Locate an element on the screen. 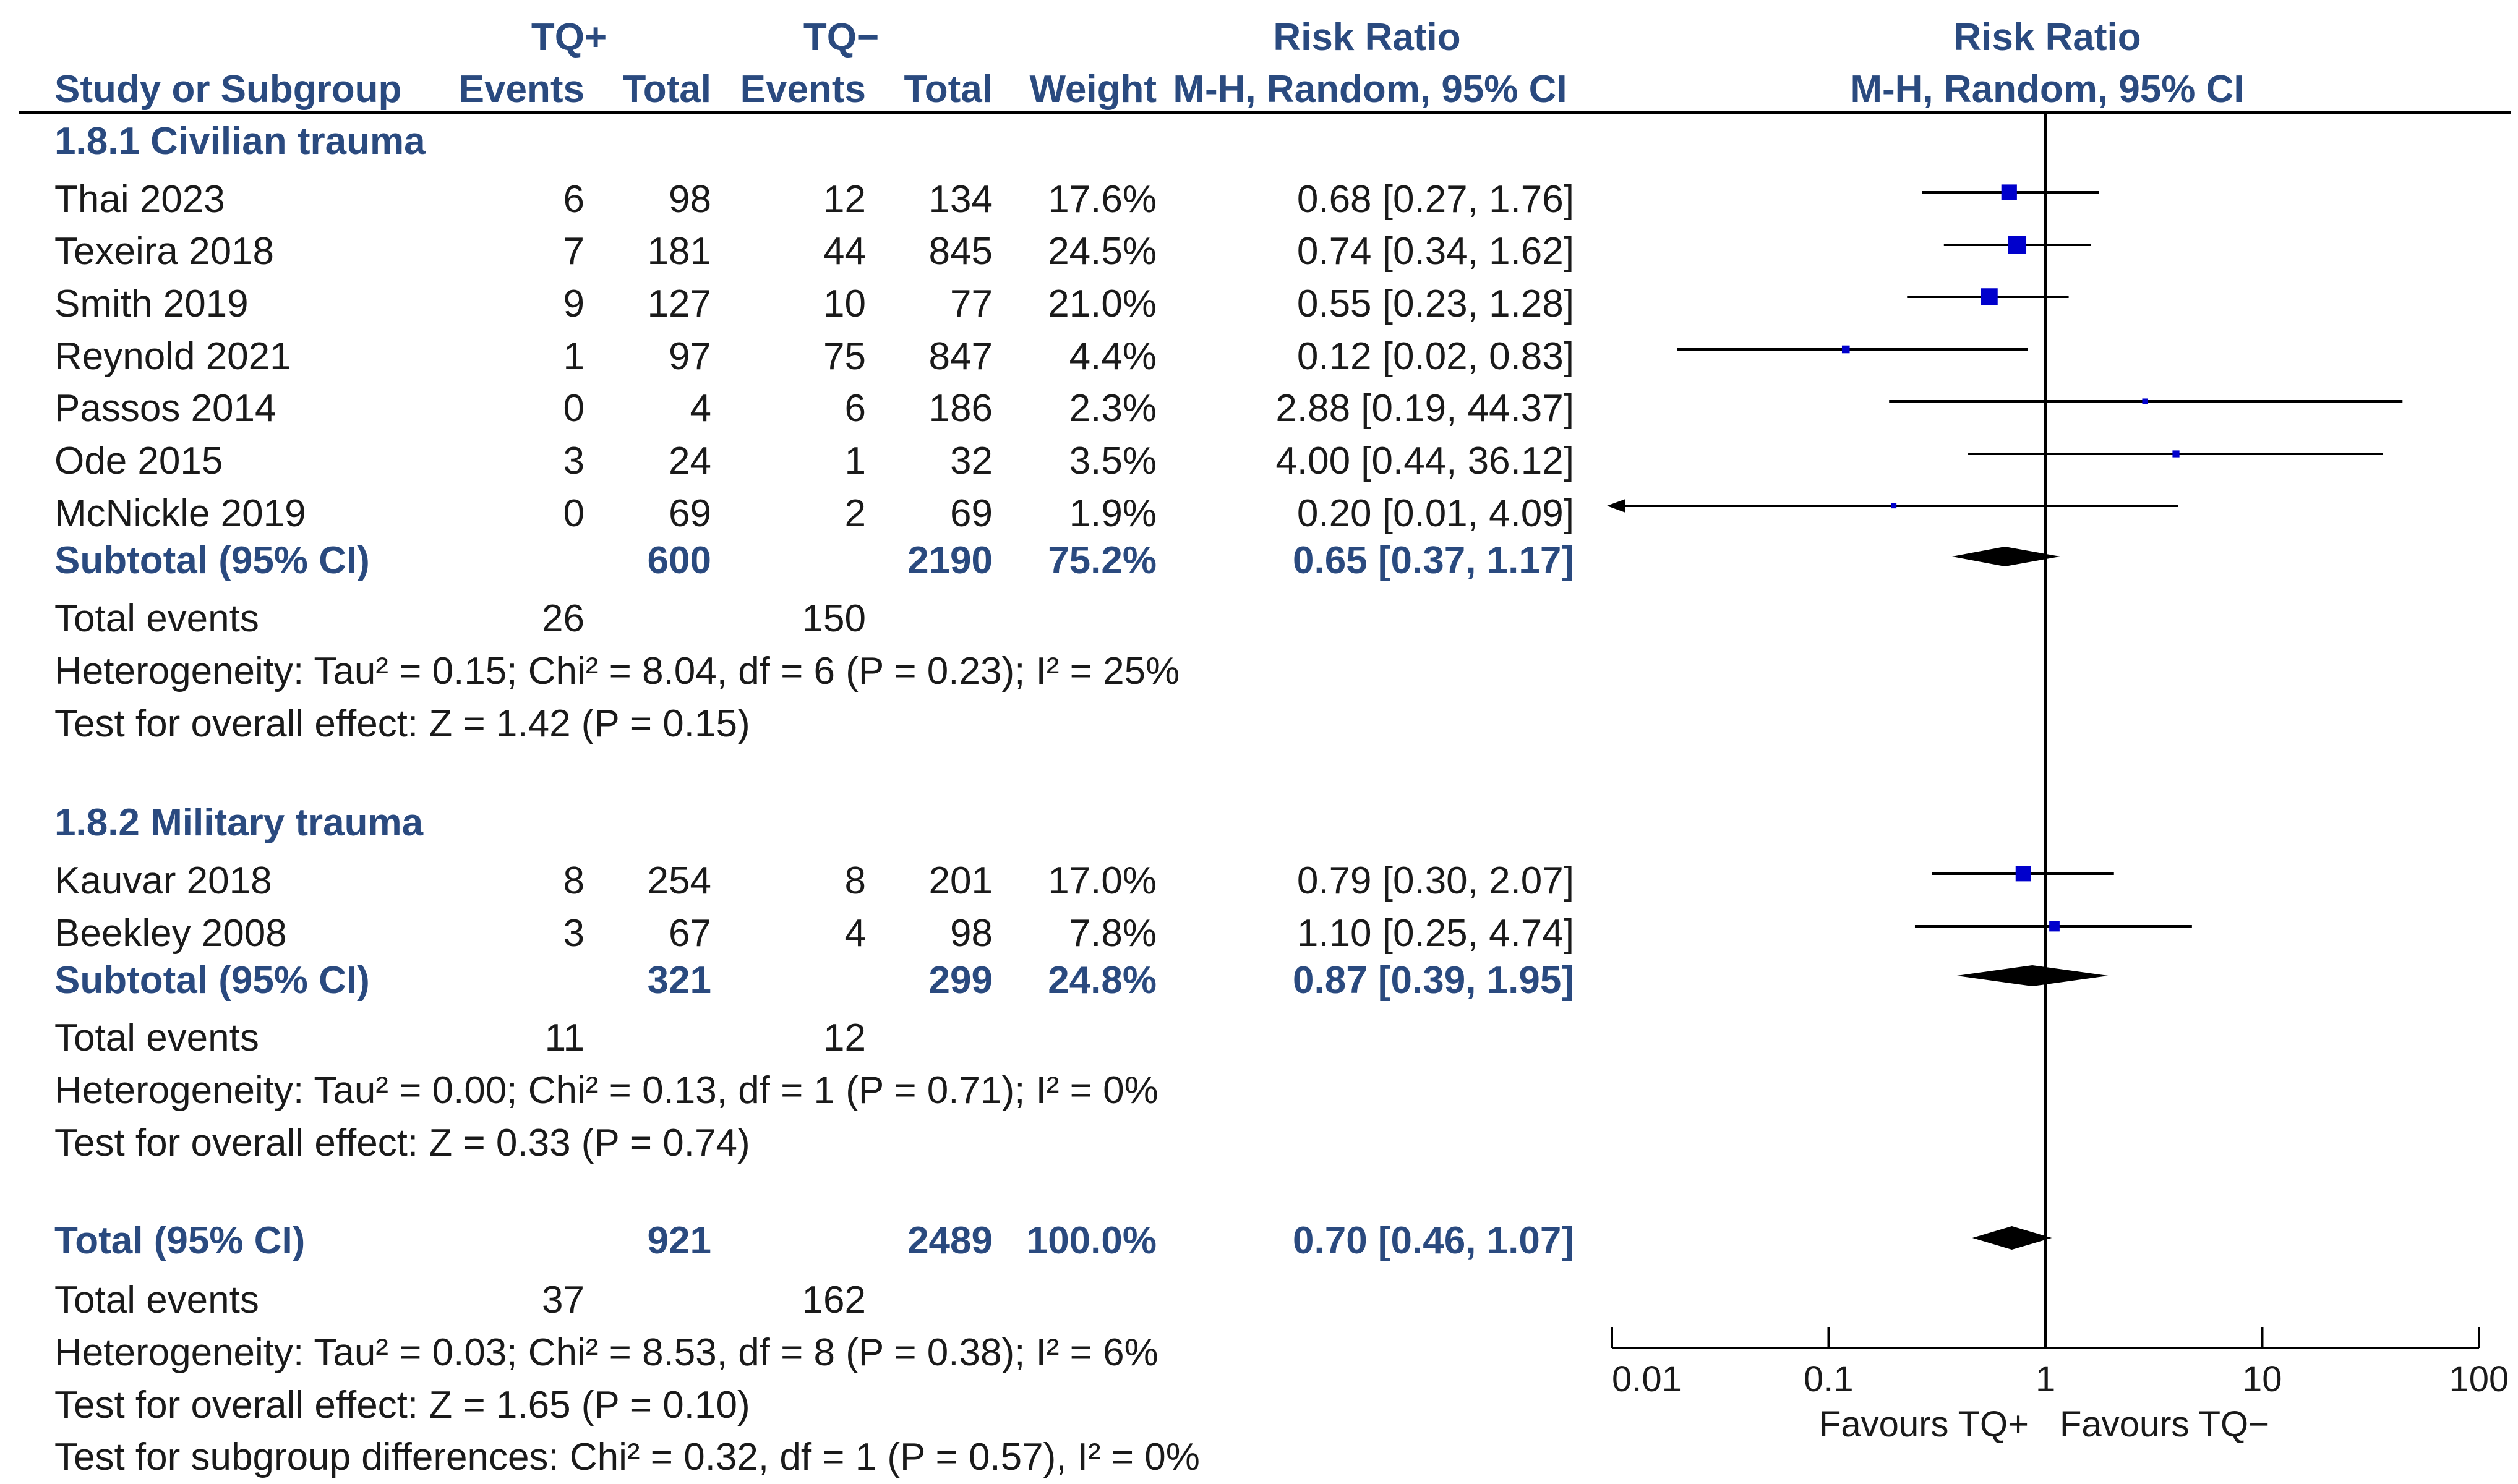 The width and height of the screenshot is (2518, 1484). x-tick-label: 10 is located at coordinates (2262, 1379).